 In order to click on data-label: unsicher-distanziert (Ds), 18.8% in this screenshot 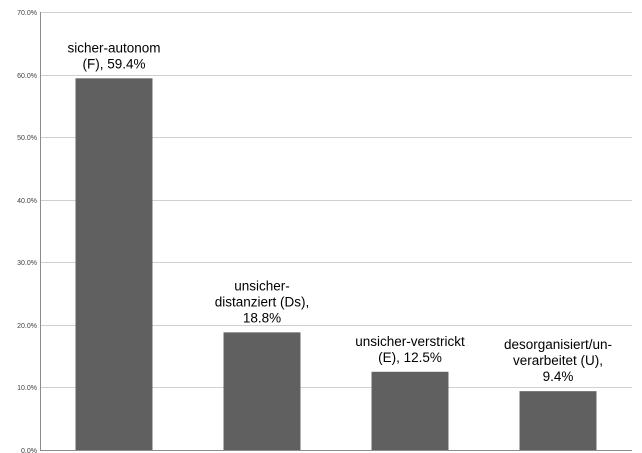, I will do `click(262, 301)`.